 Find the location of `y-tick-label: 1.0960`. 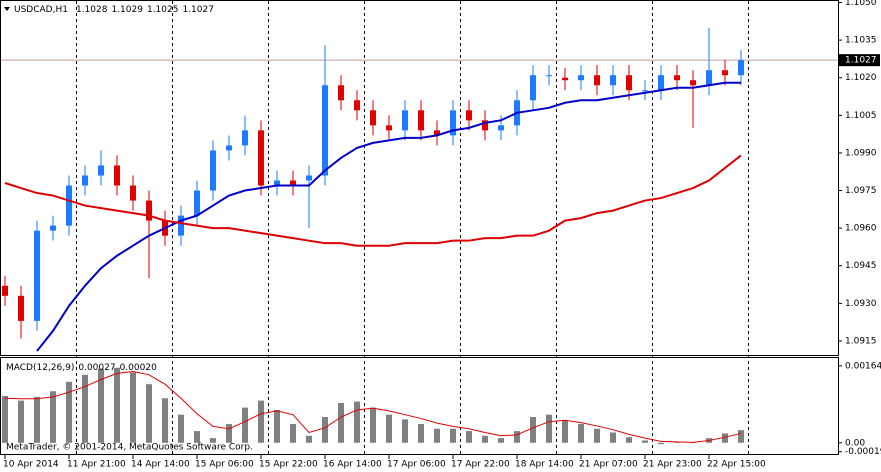

y-tick-label: 1.0960 is located at coordinates (861, 229).